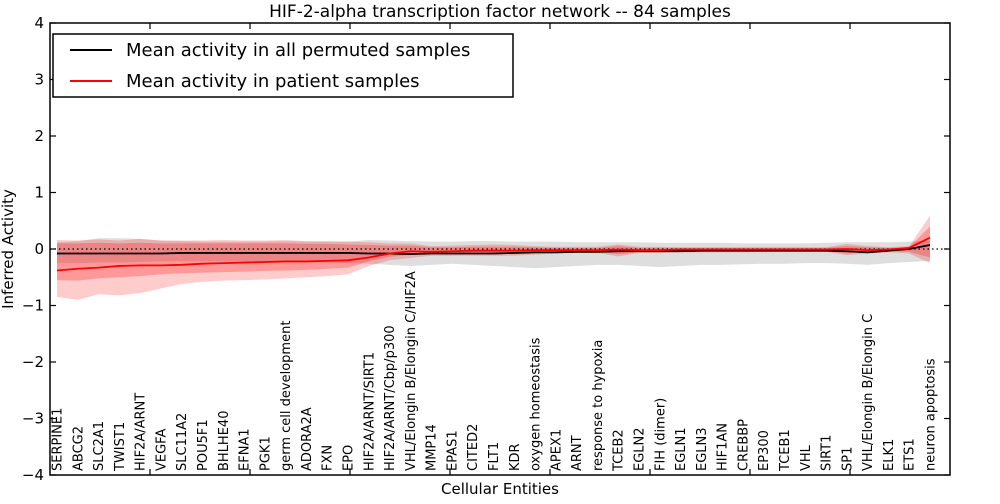 This screenshot has height=504, width=1000. What do you see at coordinates (39, 23) in the screenshot?
I see `y-tick-label: 4` at bounding box center [39, 23].